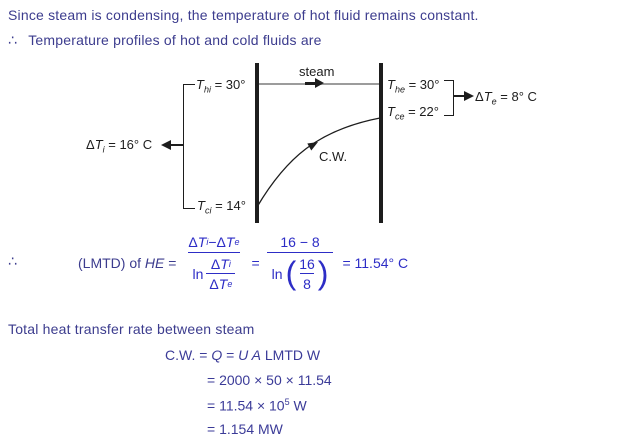 The image size is (620, 445). Describe the element at coordinates (246, 405) in the screenshot. I see `equation-pre: = 11.54 × 10` at that location.